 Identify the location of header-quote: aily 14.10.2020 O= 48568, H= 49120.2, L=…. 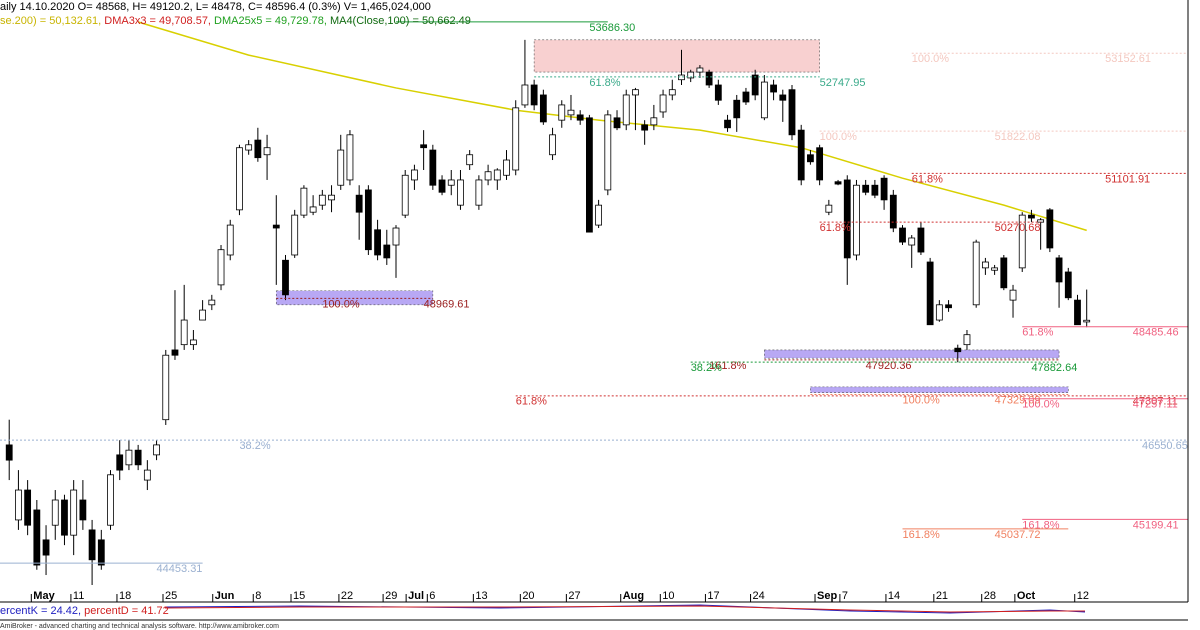
(215, 7).